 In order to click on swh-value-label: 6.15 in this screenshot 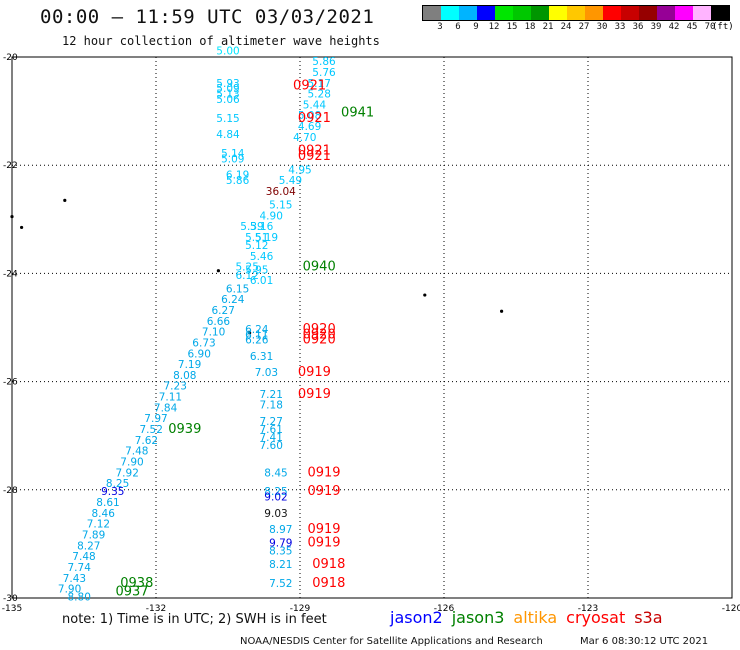, I will do `click(237, 289)`.